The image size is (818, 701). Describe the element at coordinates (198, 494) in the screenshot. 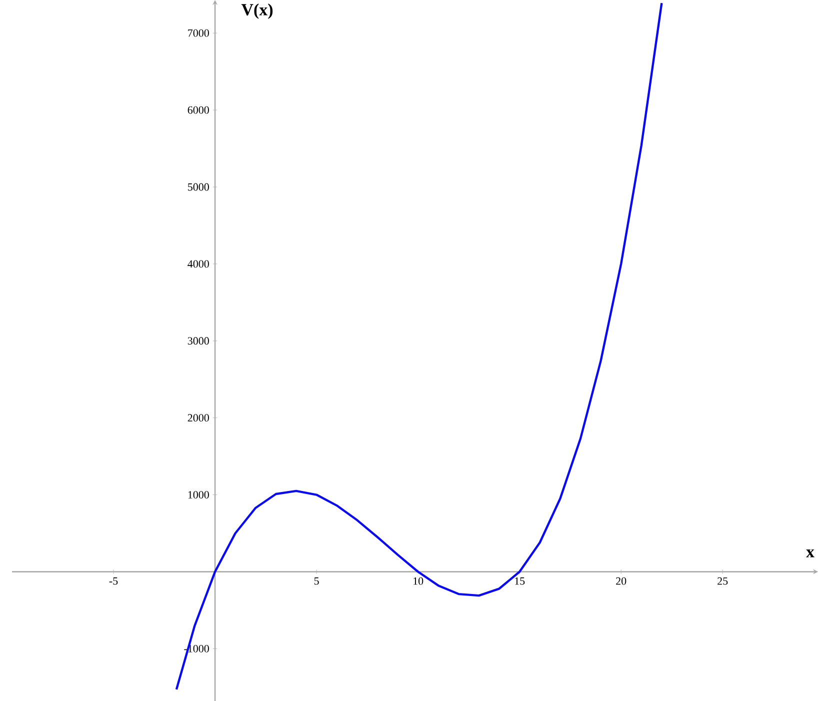

I see `y-tick-label: 1000` at that location.